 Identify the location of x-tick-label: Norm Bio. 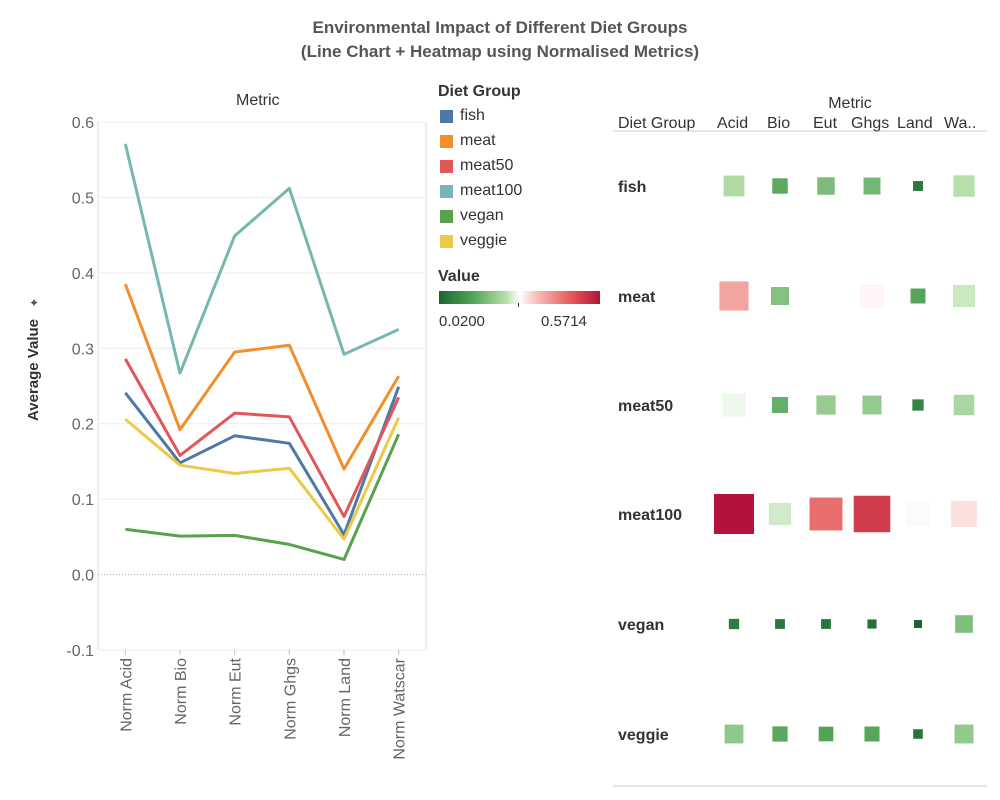
(181, 691).